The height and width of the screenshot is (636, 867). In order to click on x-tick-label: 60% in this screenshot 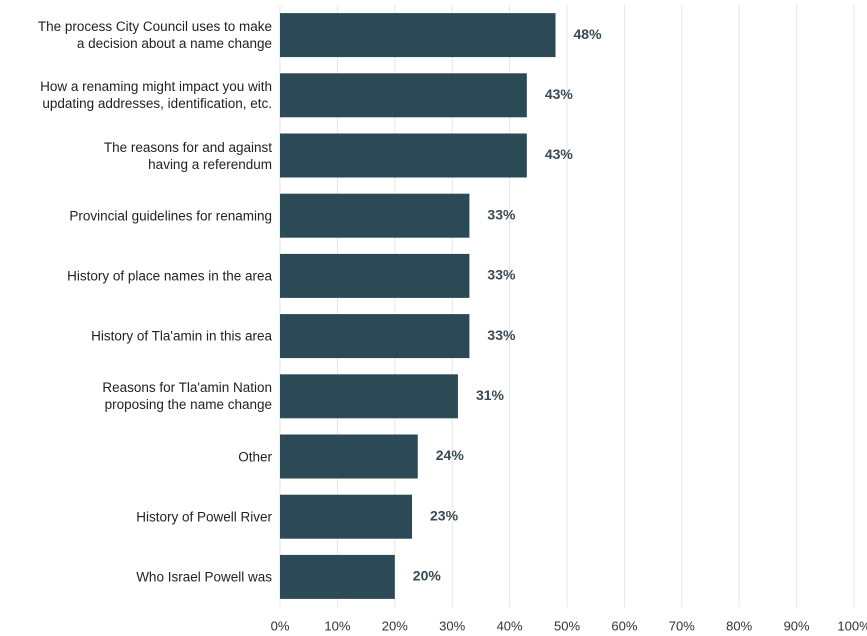, I will do `click(624, 625)`.